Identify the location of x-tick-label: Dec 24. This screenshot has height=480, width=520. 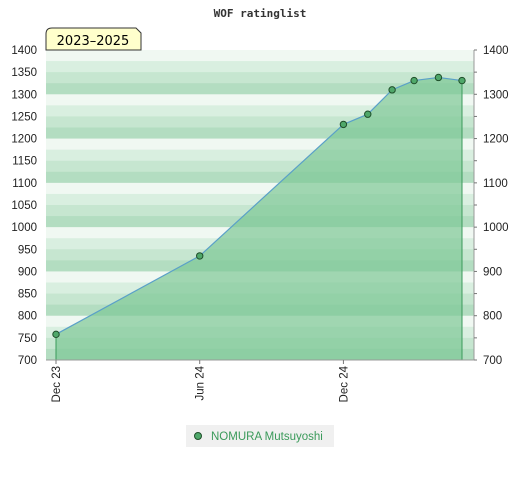
(344, 383).